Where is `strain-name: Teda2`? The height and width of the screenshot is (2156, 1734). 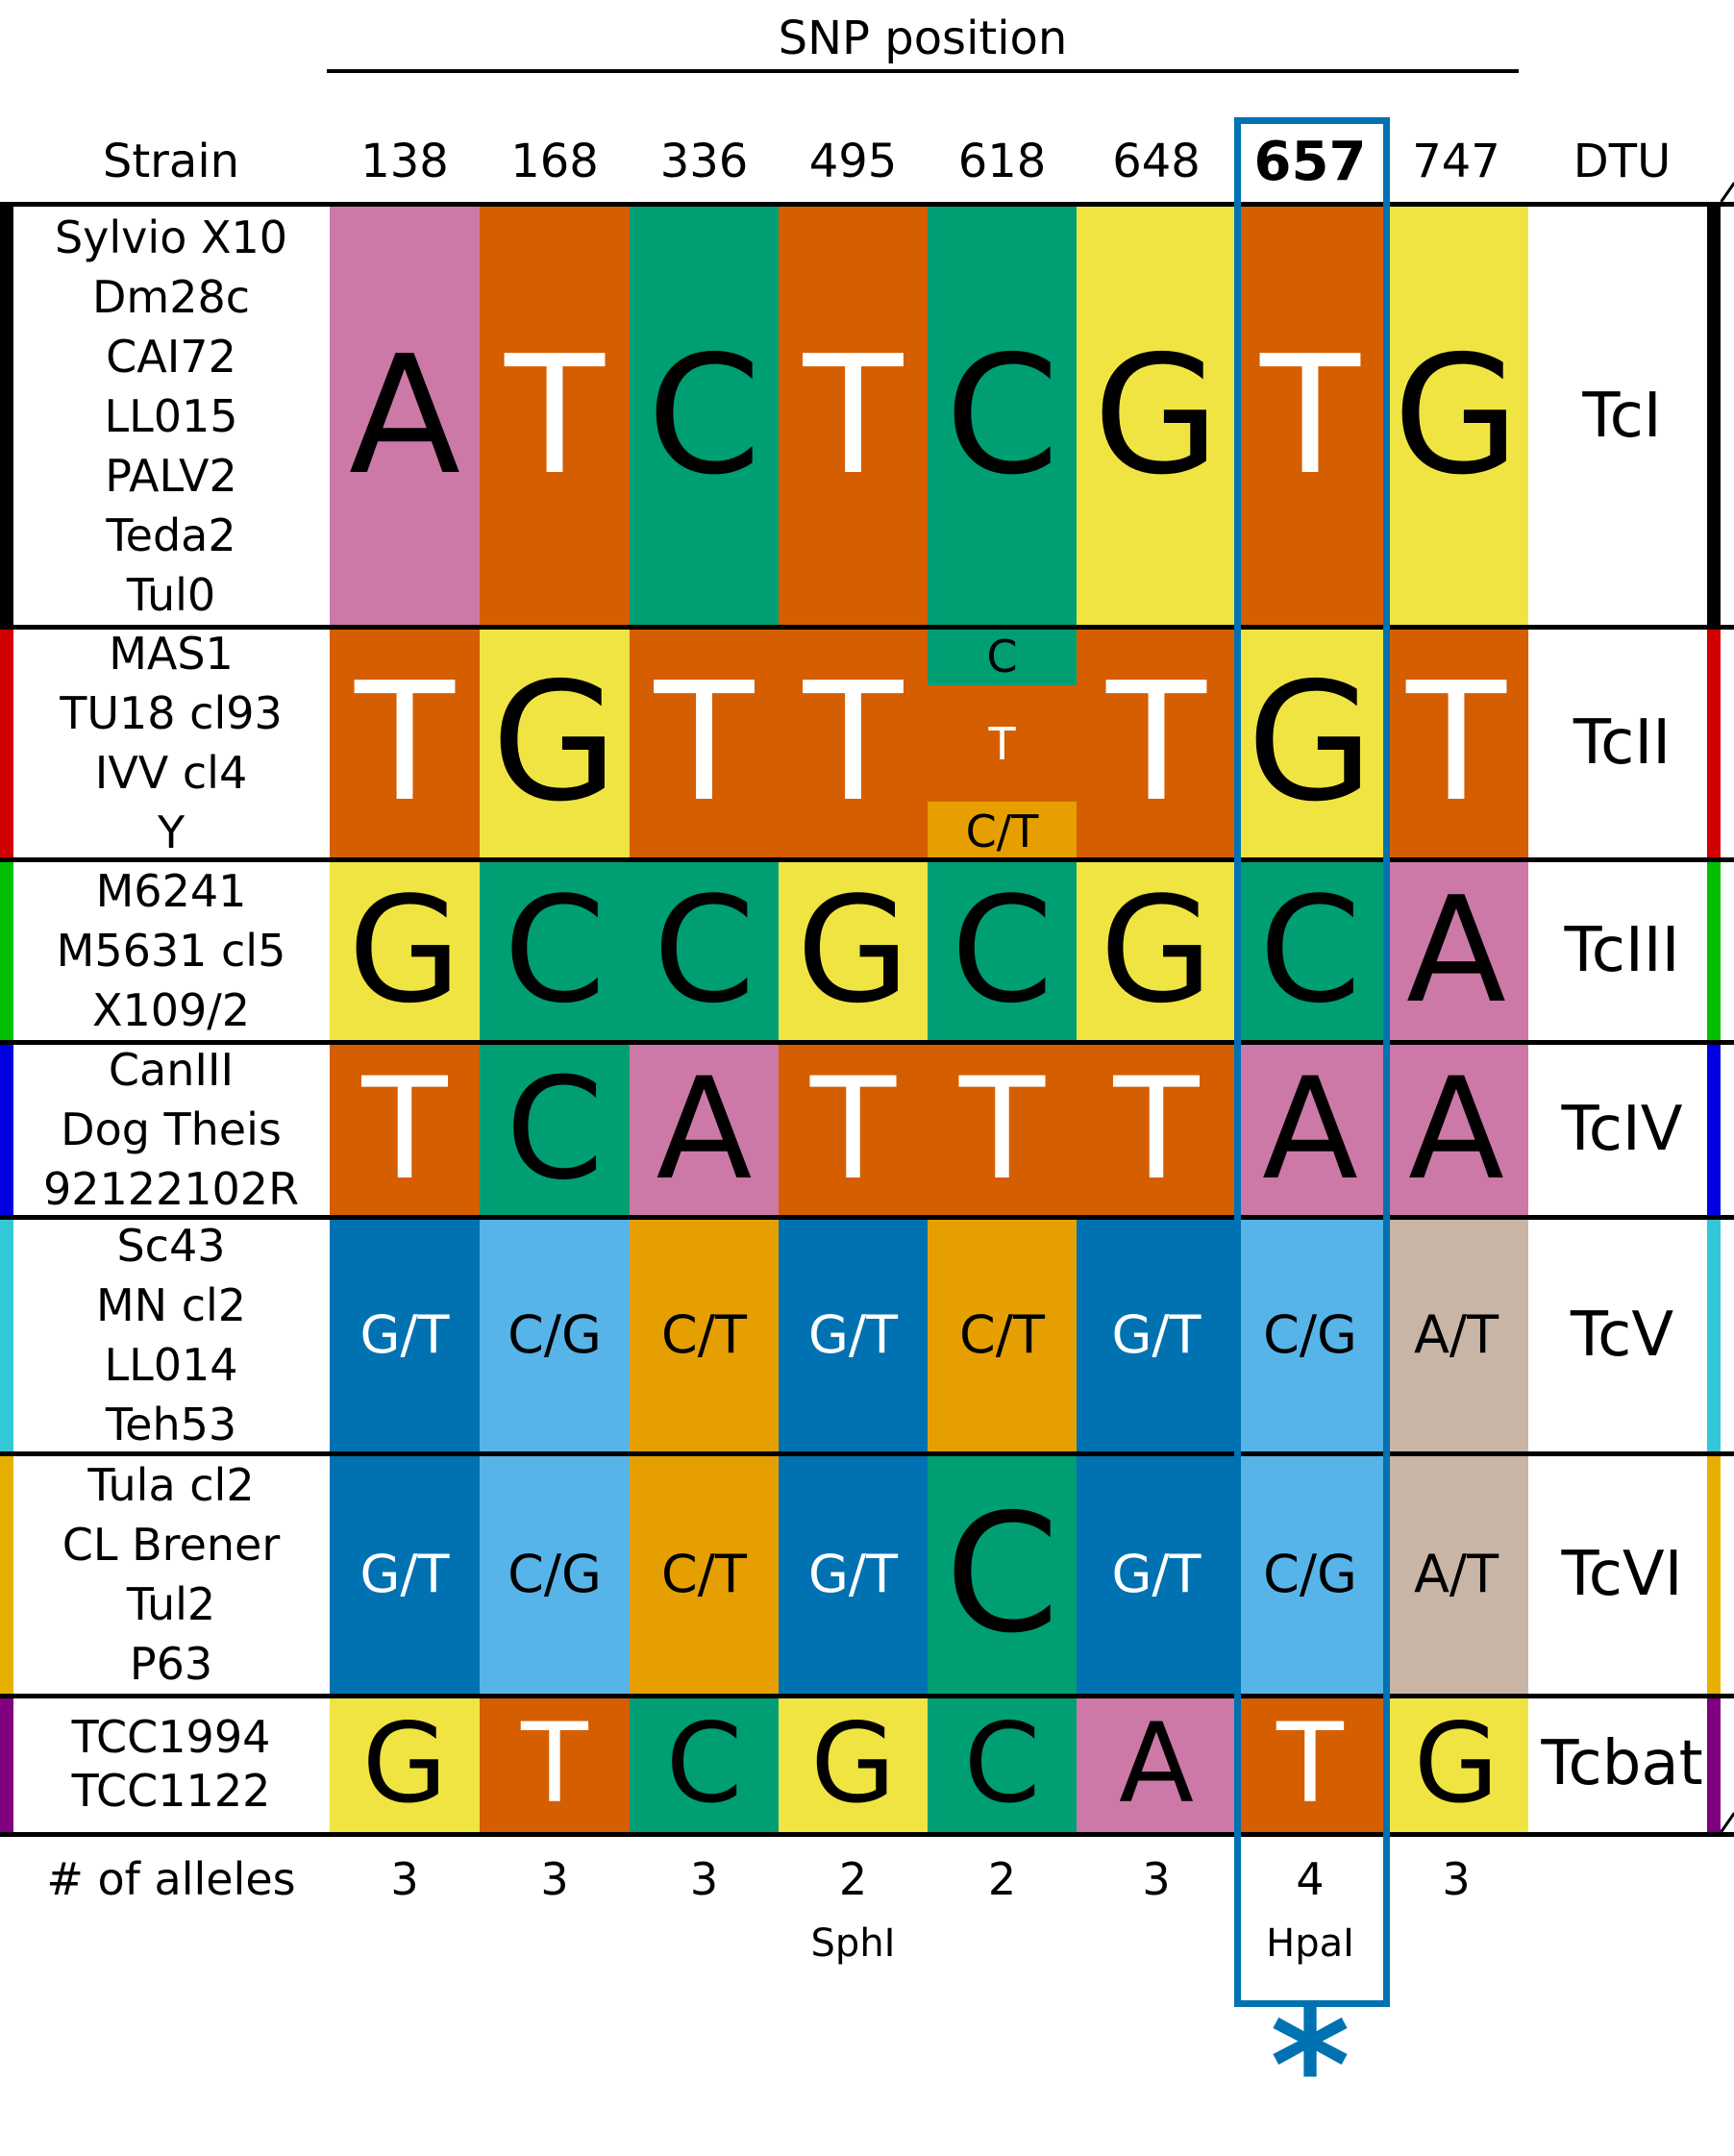 strain-name: Teda2 is located at coordinates (171, 535).